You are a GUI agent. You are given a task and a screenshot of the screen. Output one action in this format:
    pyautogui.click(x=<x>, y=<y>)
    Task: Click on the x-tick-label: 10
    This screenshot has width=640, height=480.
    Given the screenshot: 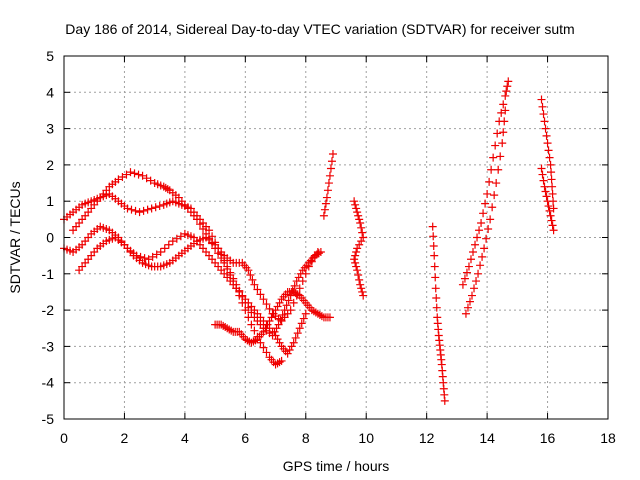 What is the action you would take?
    pyautogui.click(x=366, y=438)
    